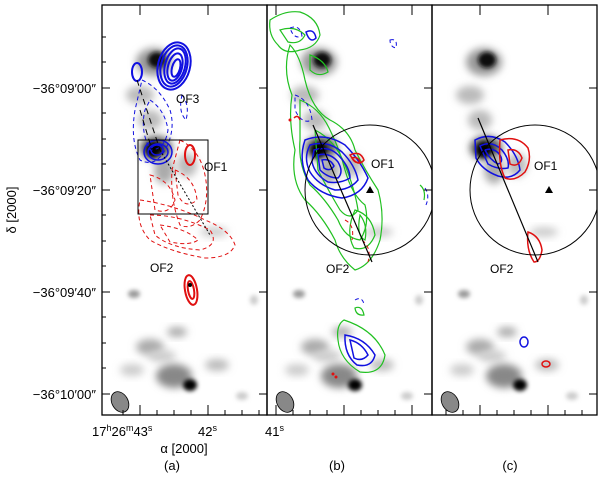  I want to click on red-dashed-contours, so click(187, 199).